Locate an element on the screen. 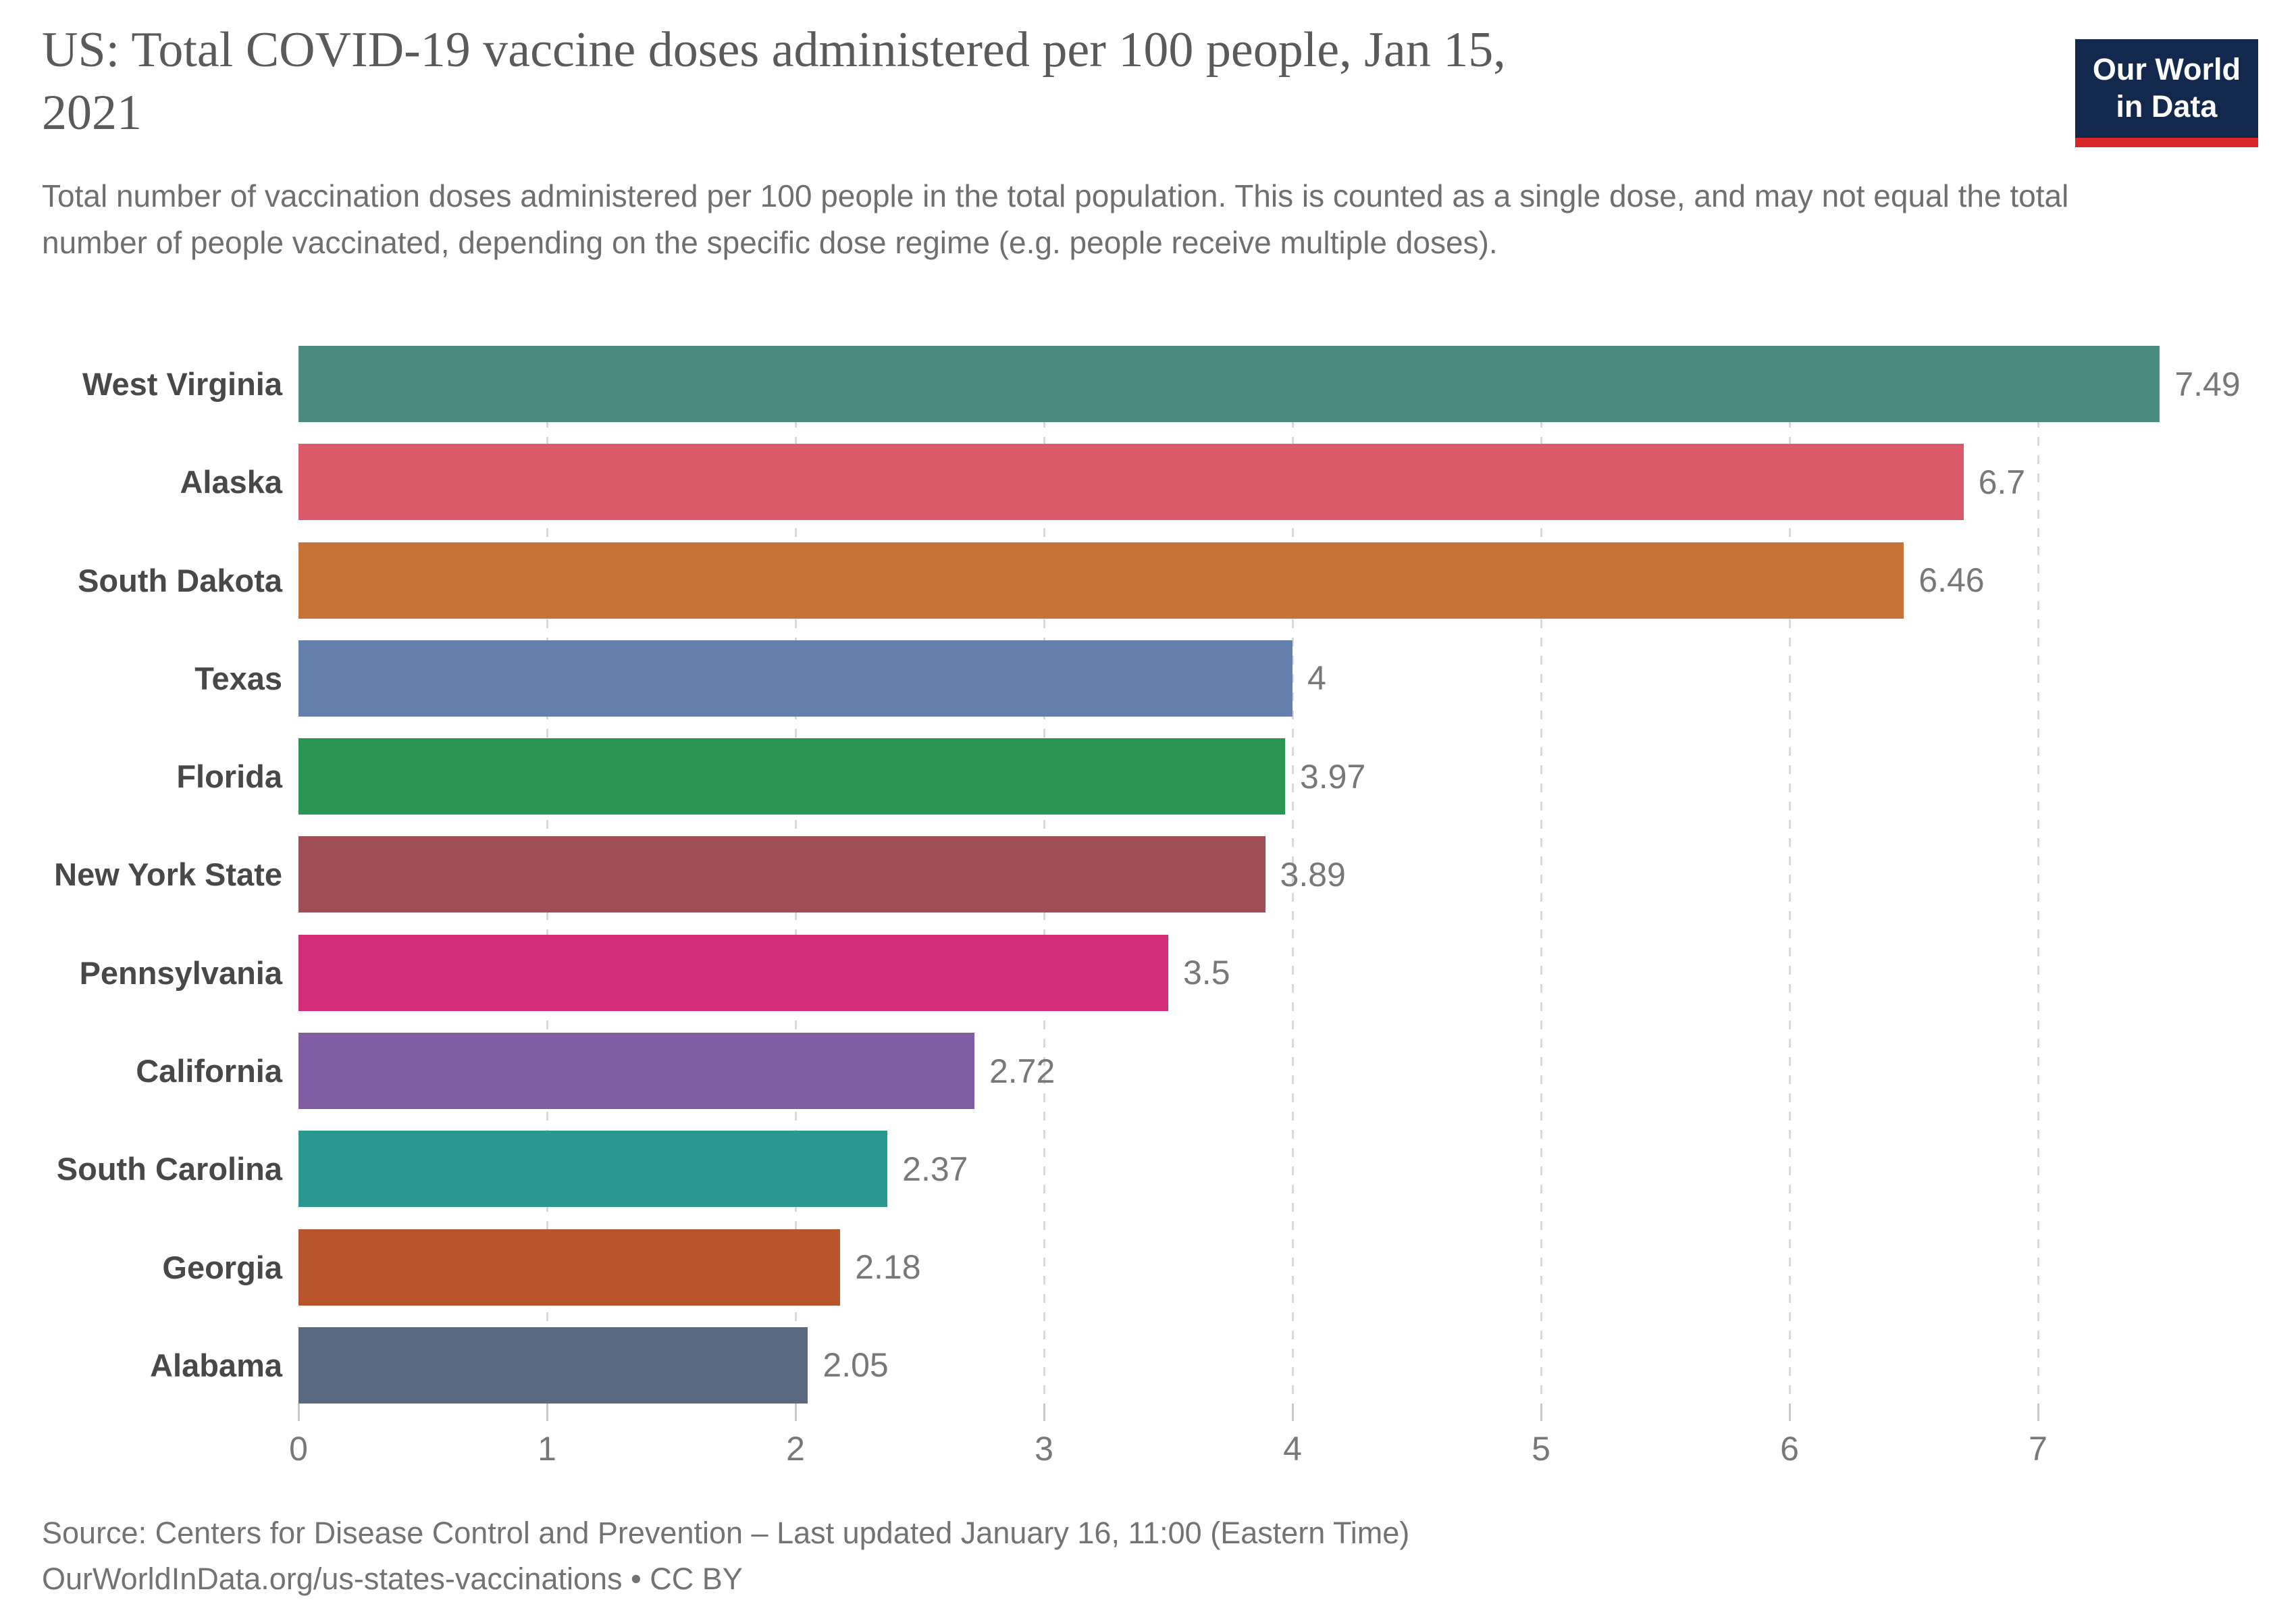 Image resolution: width=2296 pixels, height=1621 pixels. tick-label-x-0: 0 is located at coordinates (298, 1449).